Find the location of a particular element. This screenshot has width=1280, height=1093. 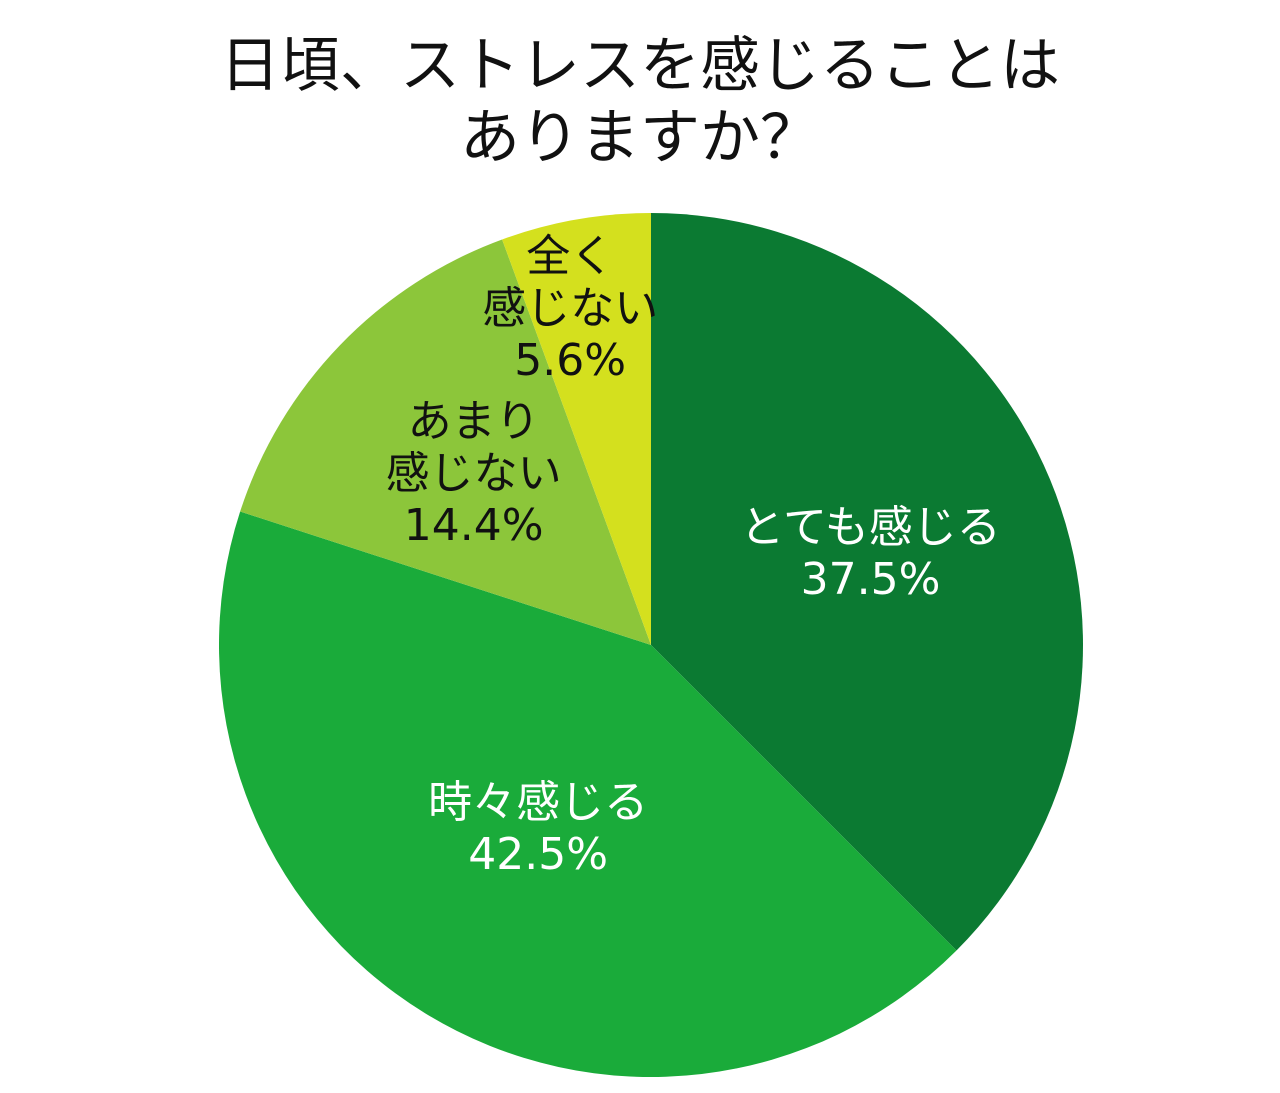

slice-category: あまり 感じない is located at coordinates (473, 448).